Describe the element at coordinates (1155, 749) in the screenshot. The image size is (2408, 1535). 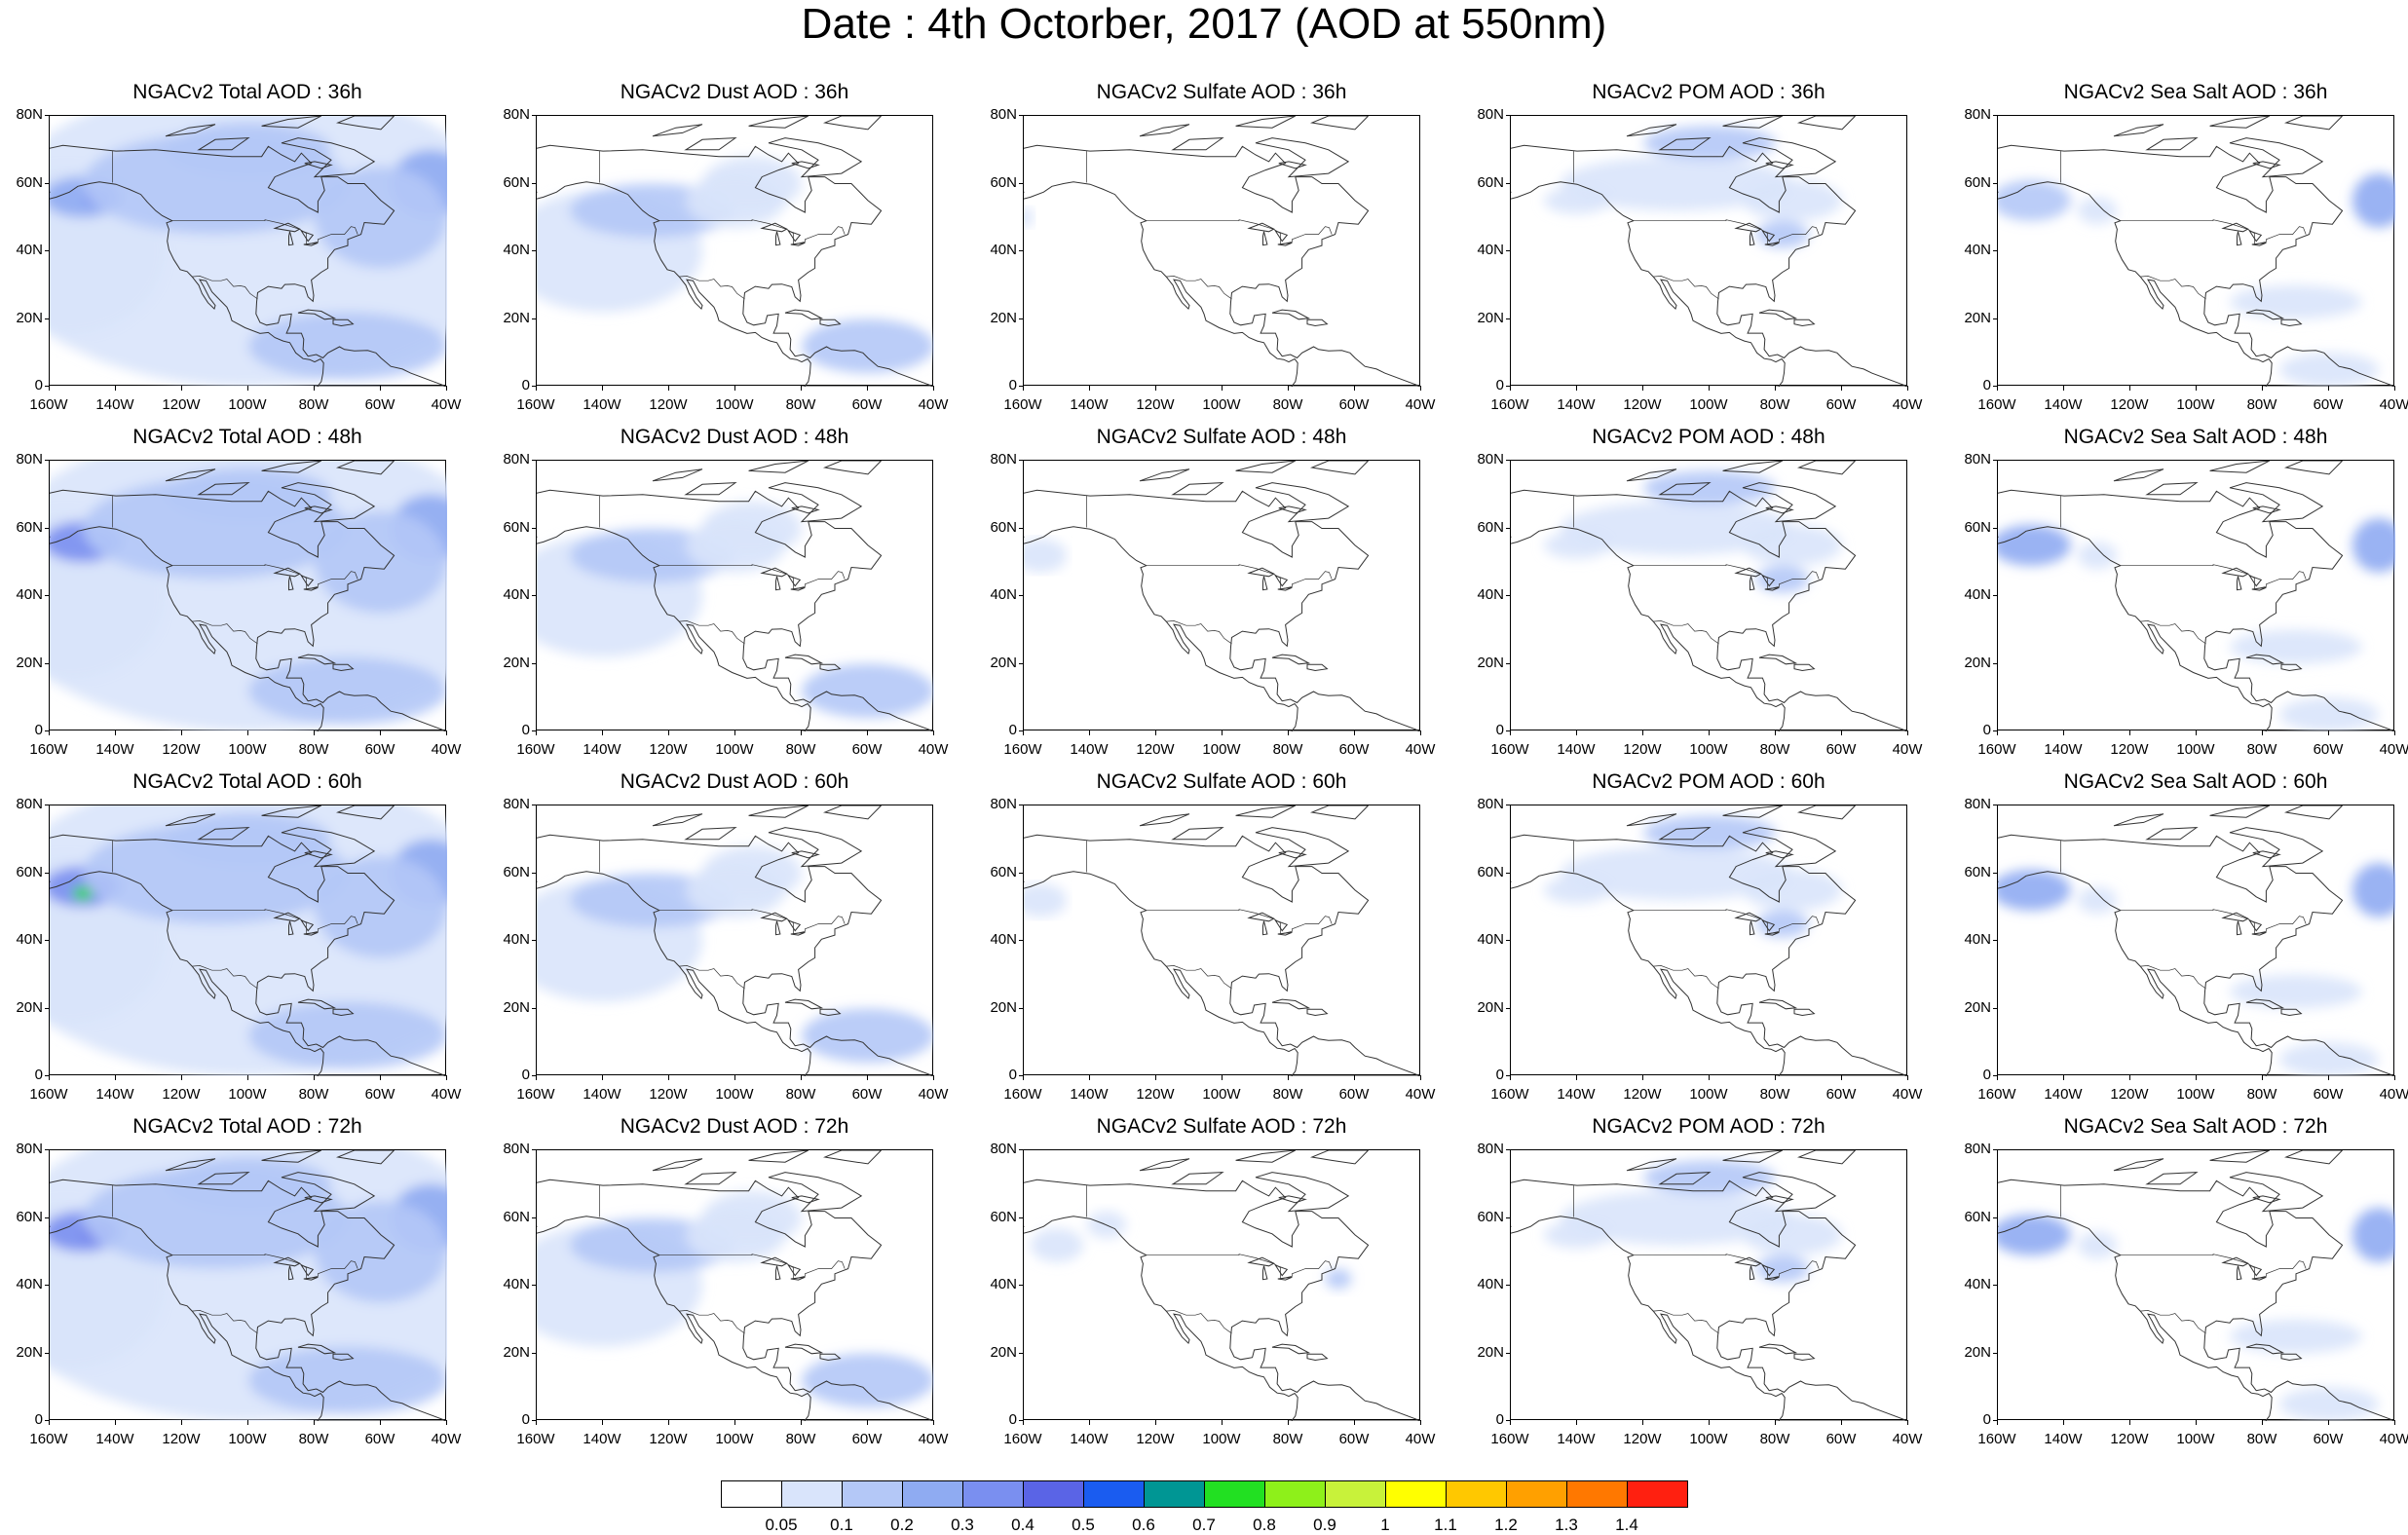
I see `lon-label: 120W` at that location.